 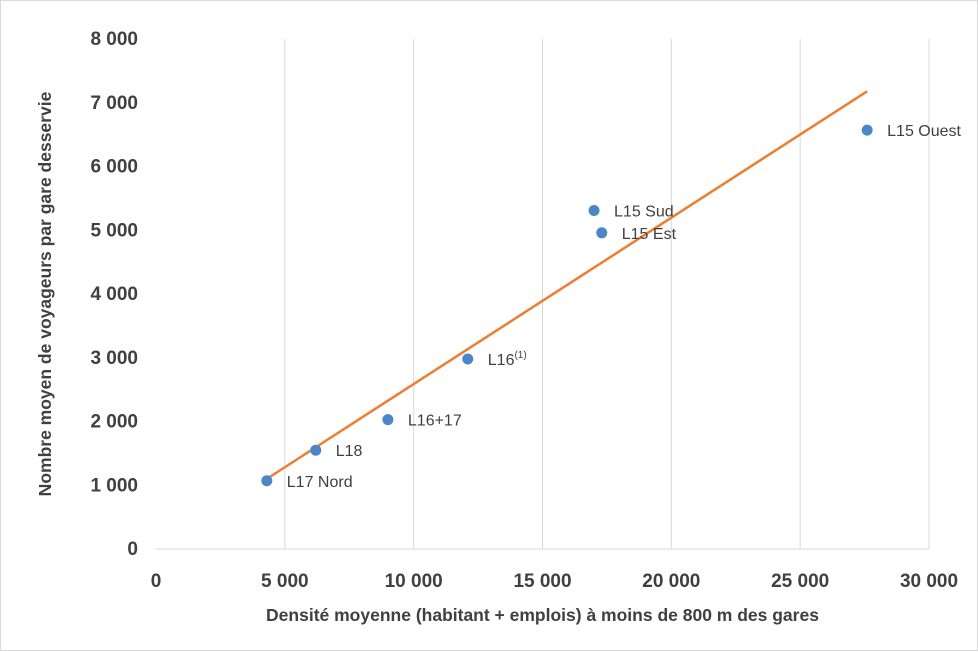 What do you see at coordinates (414, 581) in the screenshot?
I see `x-tick-label: 10 000` at bounding box center [414, 581].